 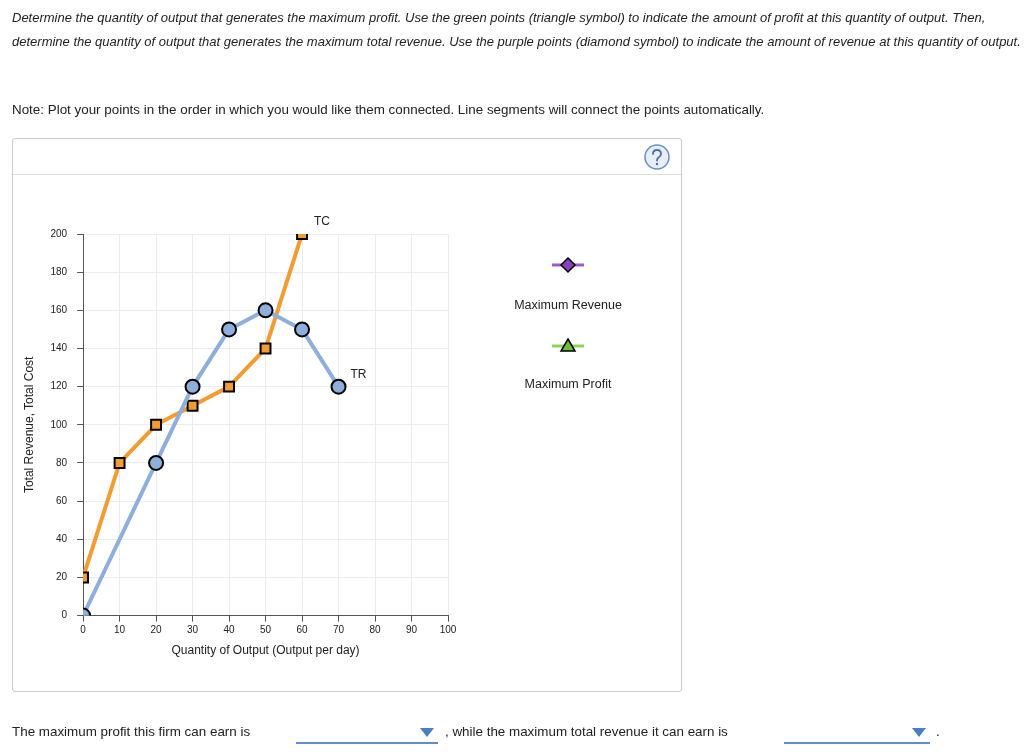 I want to click on y-tick-label: 80, so click(x=61, y=462).